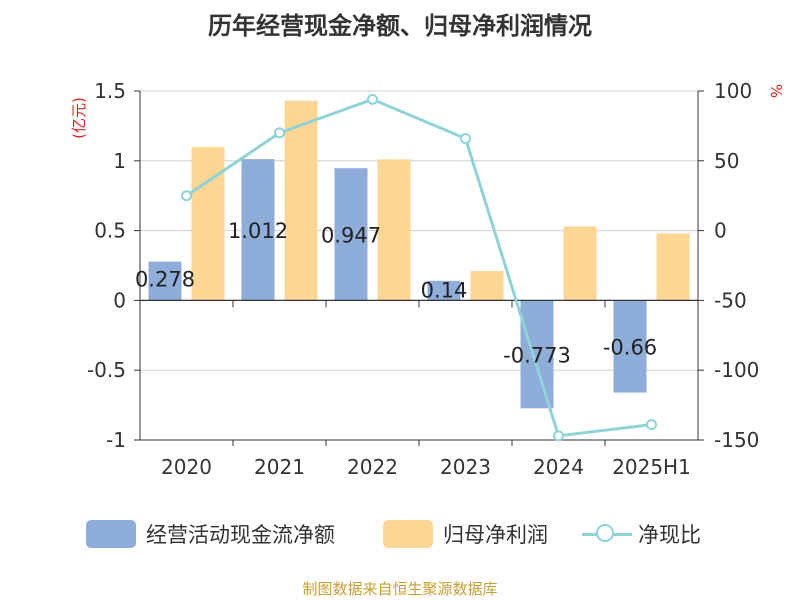 The width and height of the screenshot is (800, 600). I want to click on cash-bar-2024, so click(537, 354).